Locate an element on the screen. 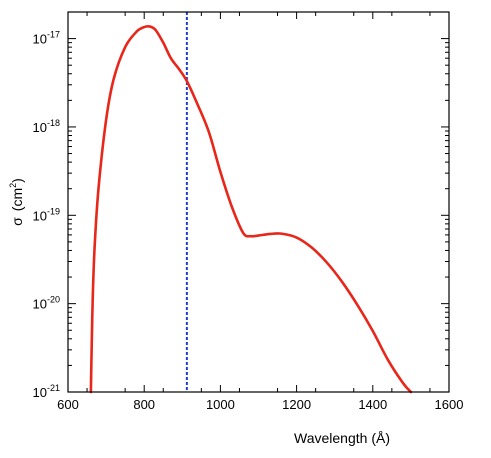 Image resolution: width=491 pixels, height=458 pixels. y-tick-label: 10-18 is located at coordinates (46, 126).